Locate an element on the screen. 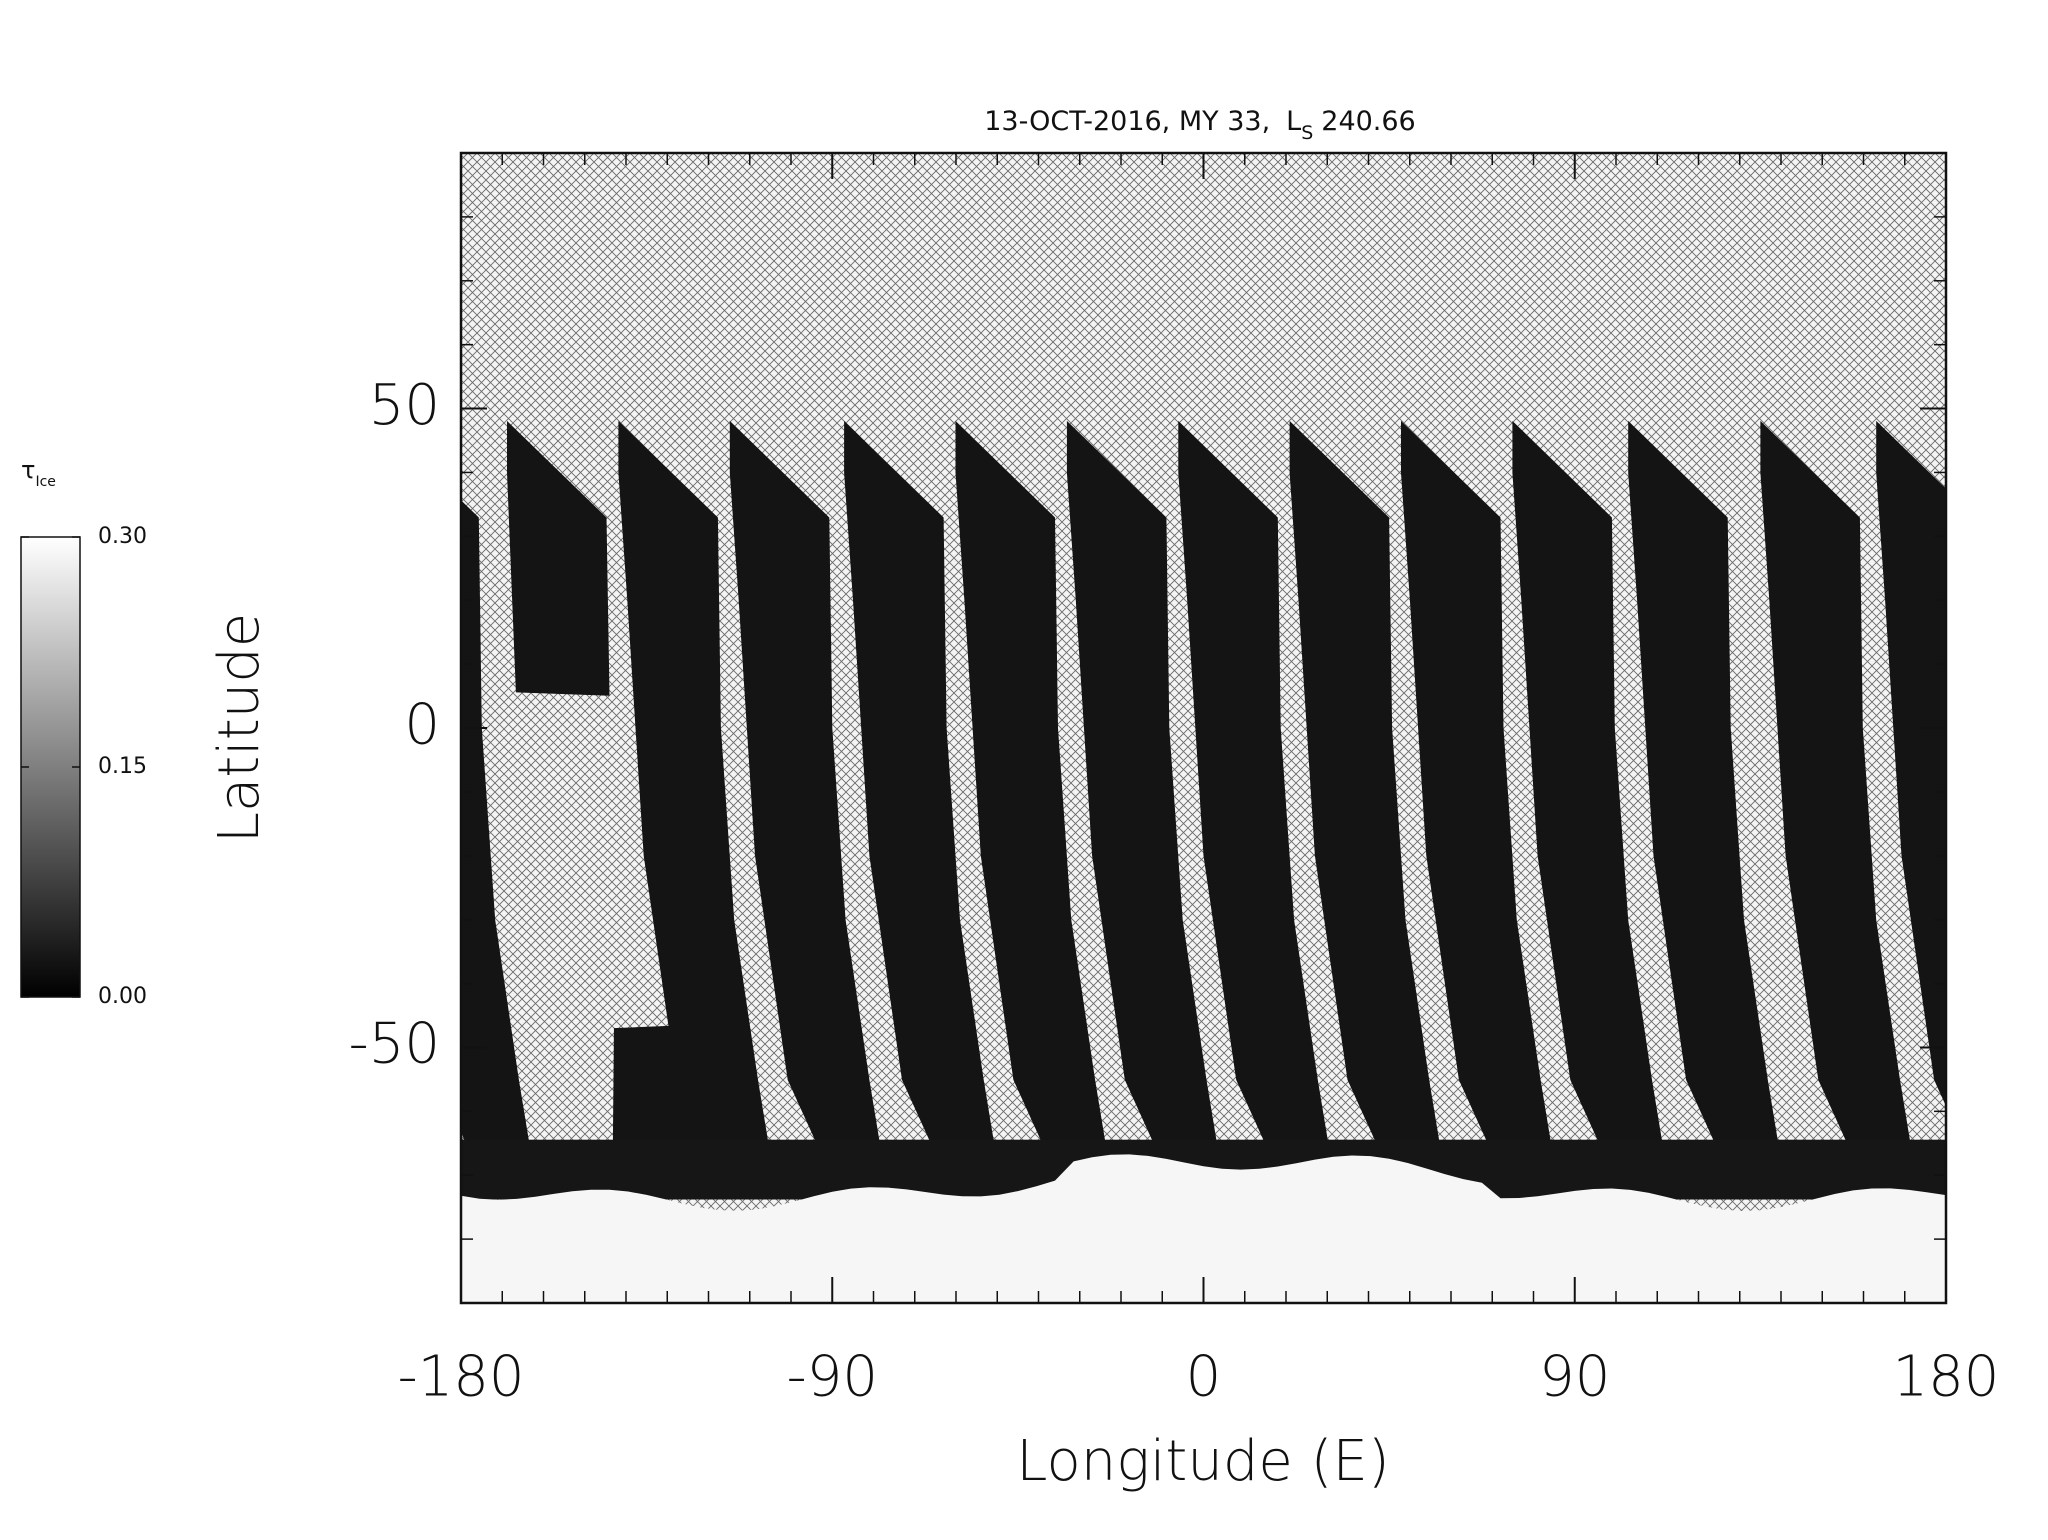 This screenshot has width=2048, height=1540. colorbar-subscript: Ice is located at coordinates (45, 482).